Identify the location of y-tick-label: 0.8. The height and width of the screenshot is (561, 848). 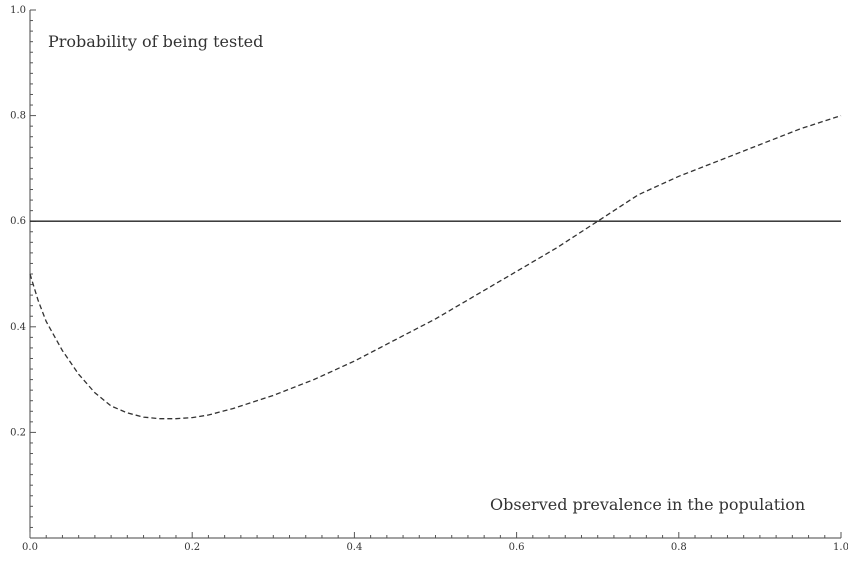
(18, 116).